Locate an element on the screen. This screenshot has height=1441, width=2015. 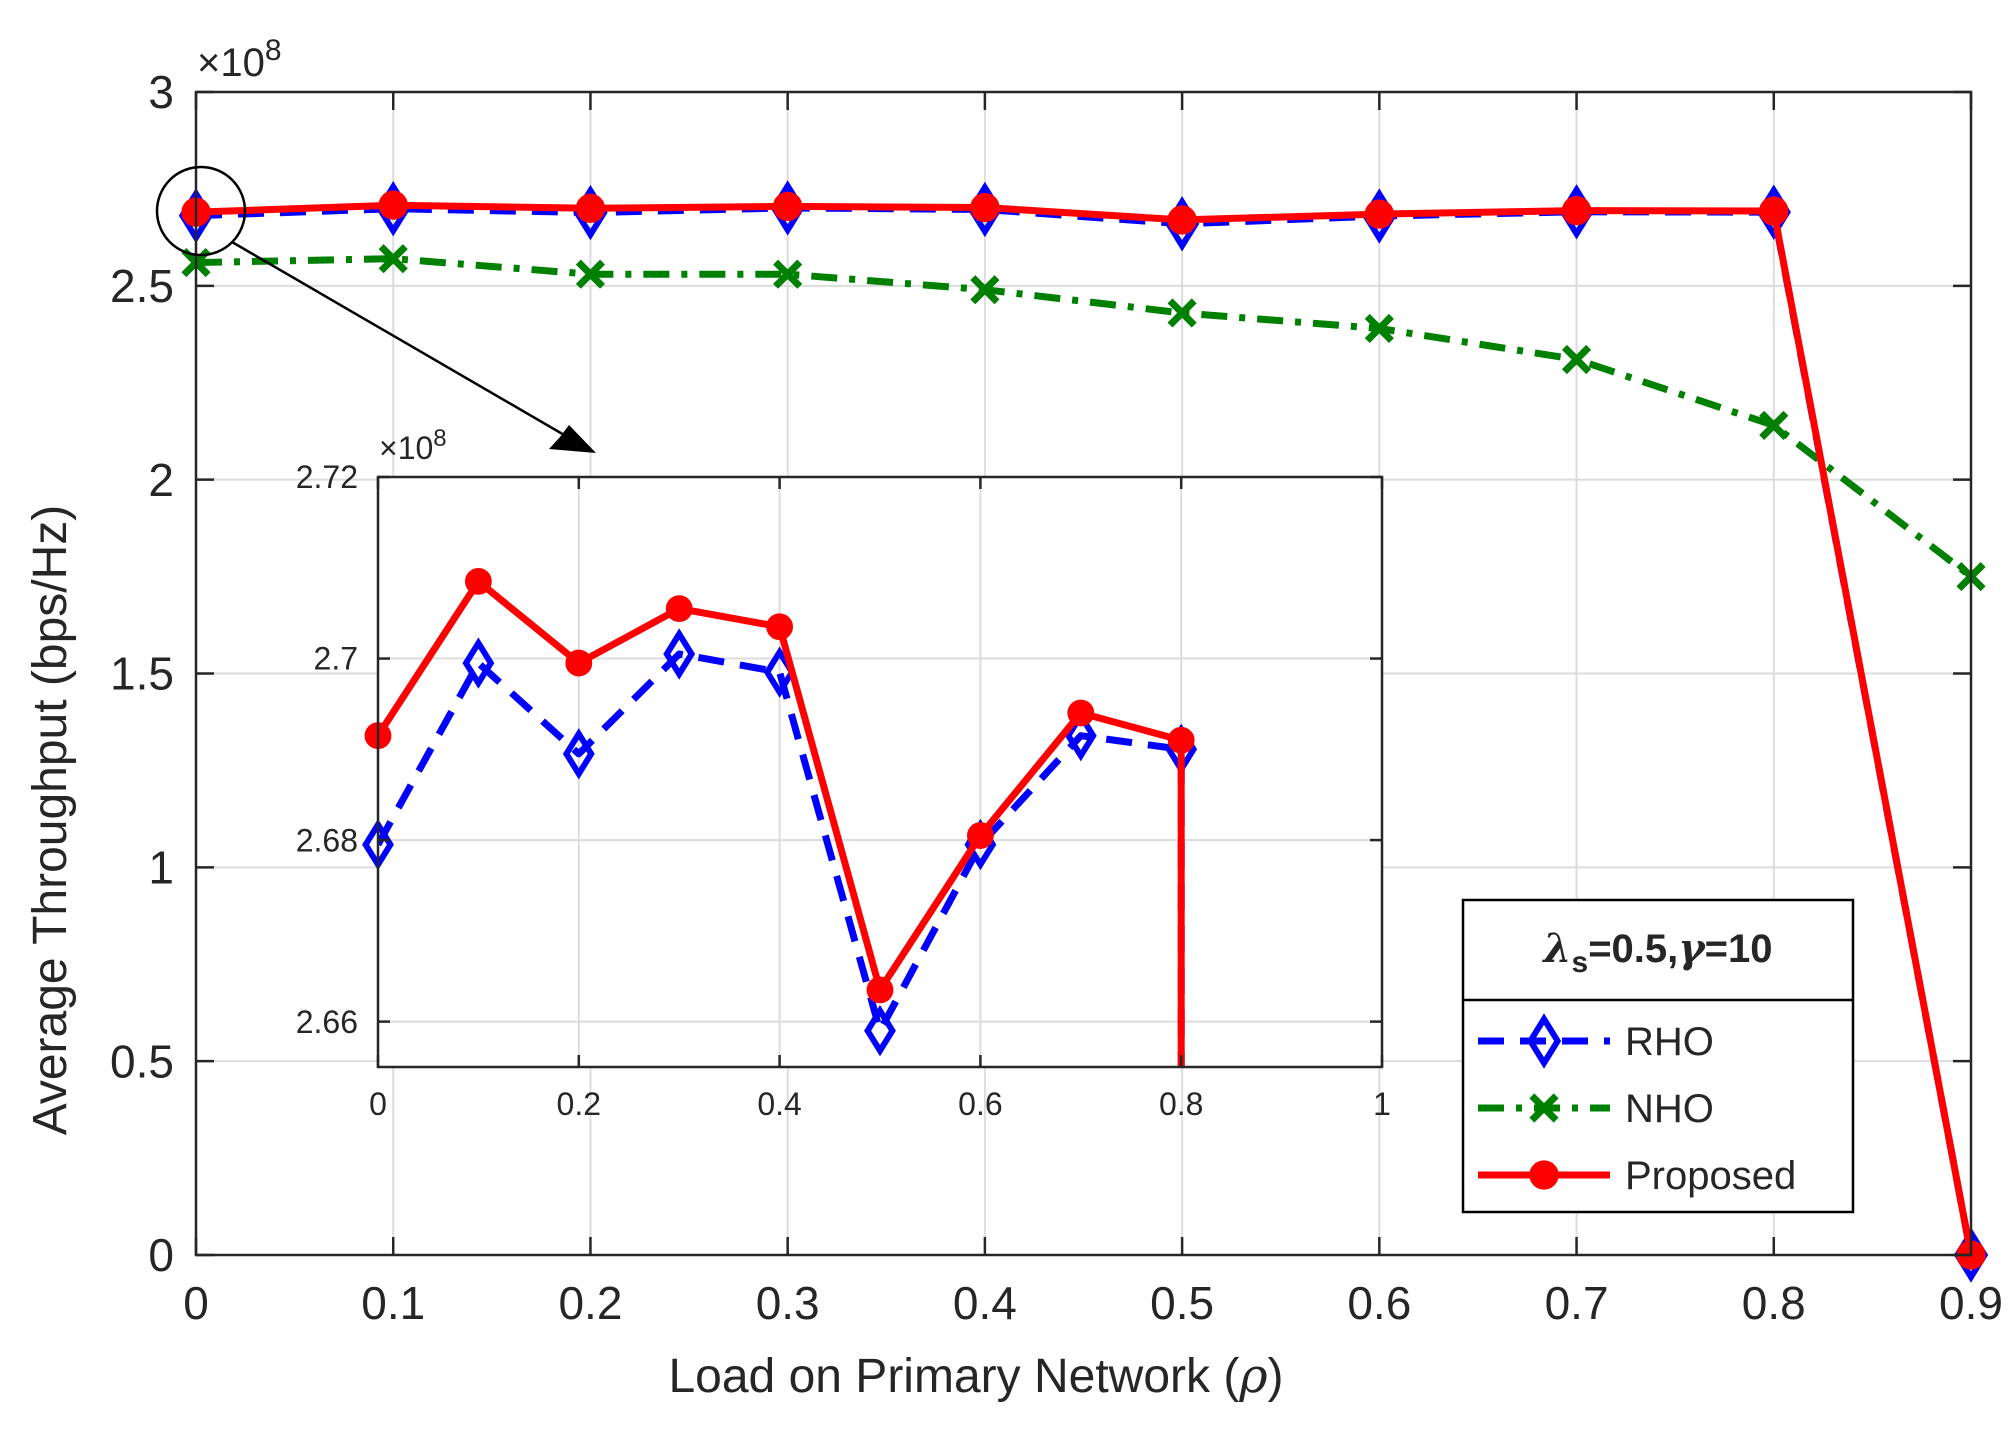
main-y-tick-label: 0 is located at coordinates (161, 1255).